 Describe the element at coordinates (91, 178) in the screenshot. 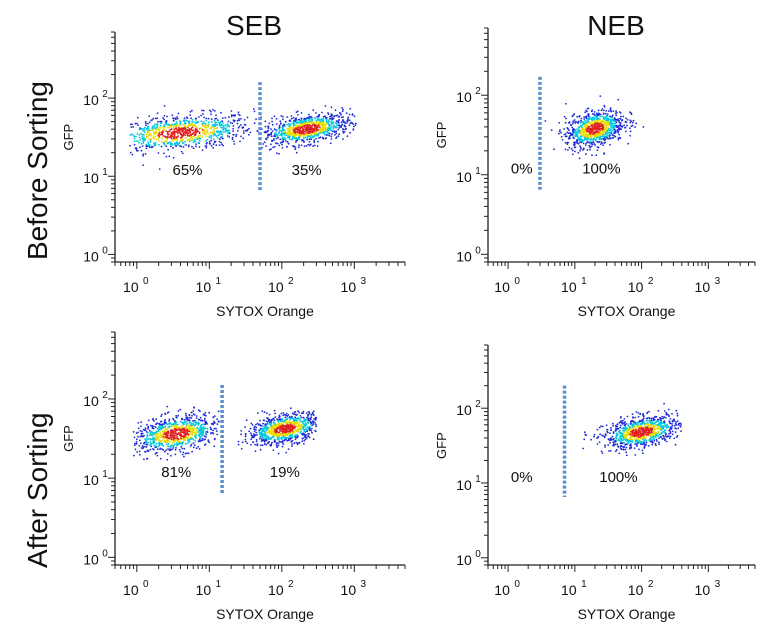

I see `y-tick-label: 10` at that location.